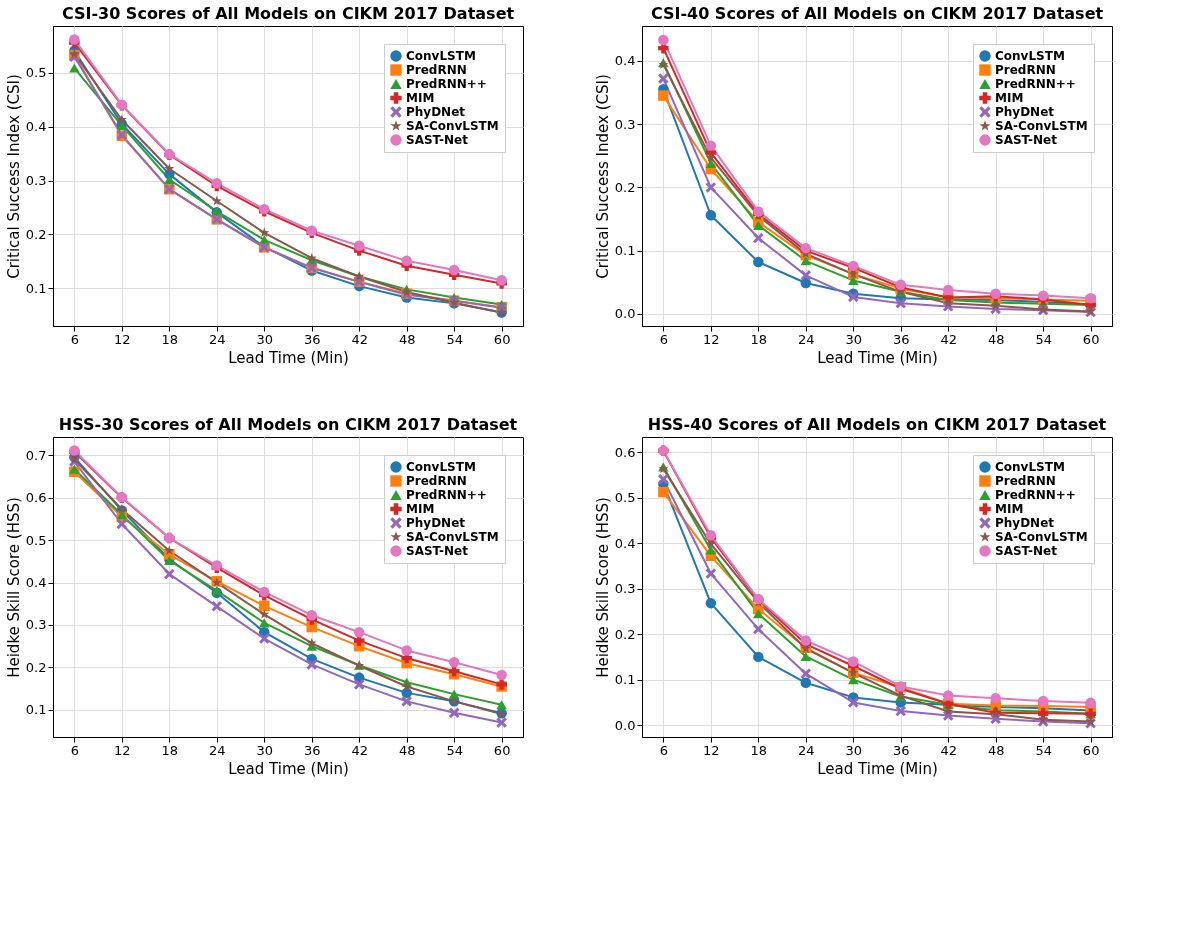  Describe the element at coordinates (288, 424) in the screenshot. I see `chart-title: HSS-30 Scores of All Models on CIKM 2017 Dataset` at that location.